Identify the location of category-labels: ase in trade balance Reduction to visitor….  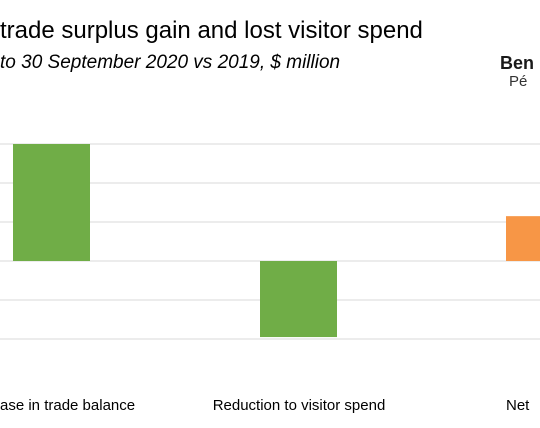
(265, 405).